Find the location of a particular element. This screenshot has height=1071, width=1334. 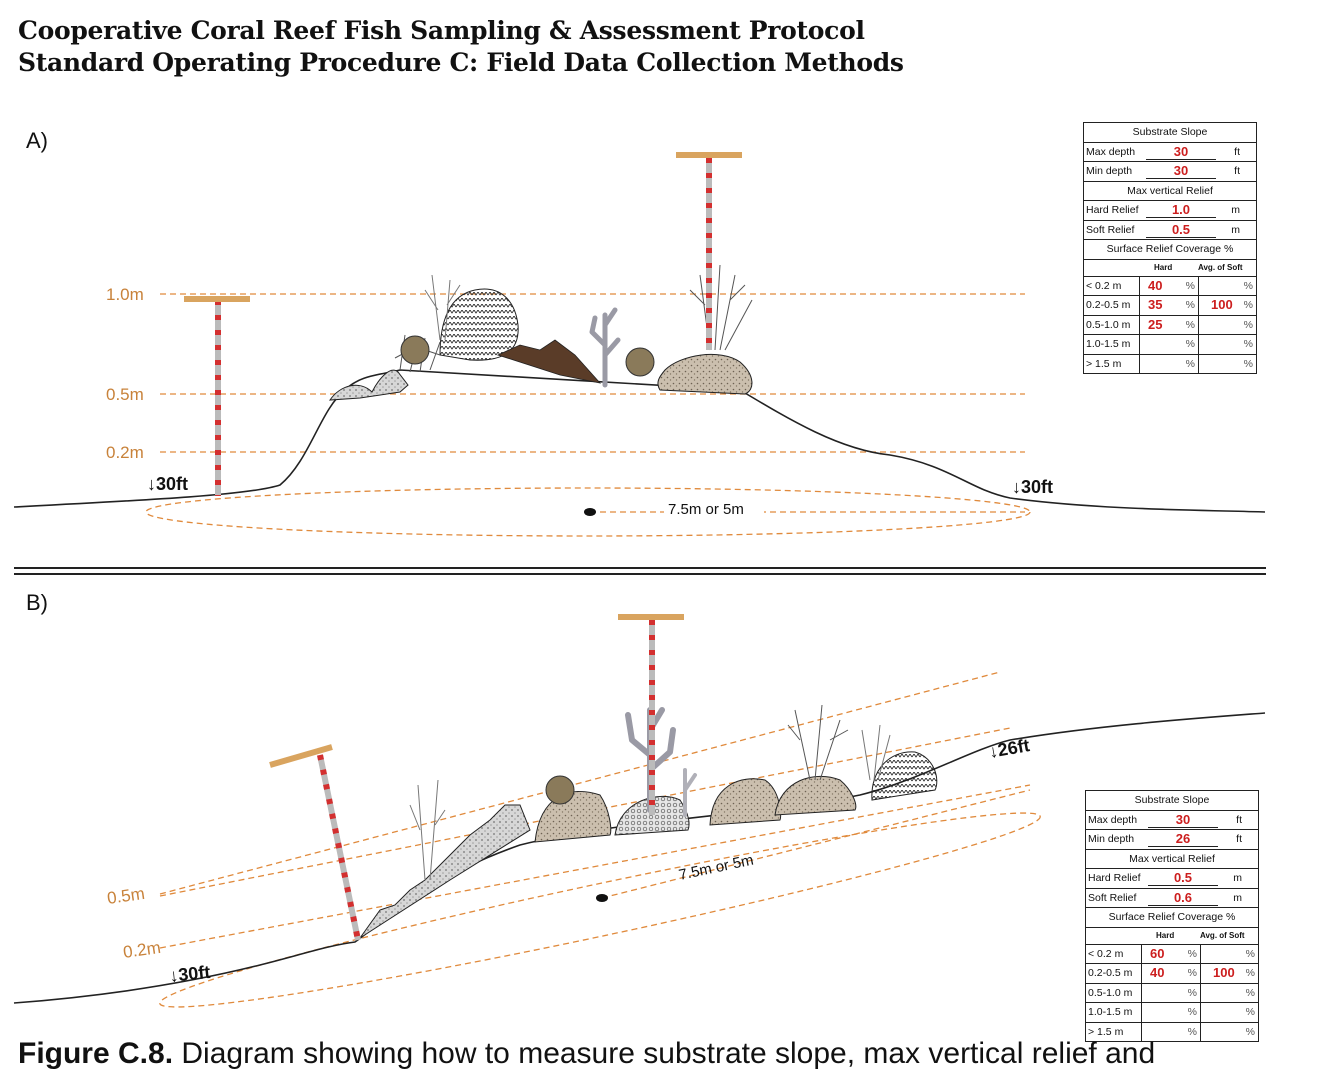

hard-value: 40 is located at coordinates (1155, 285).